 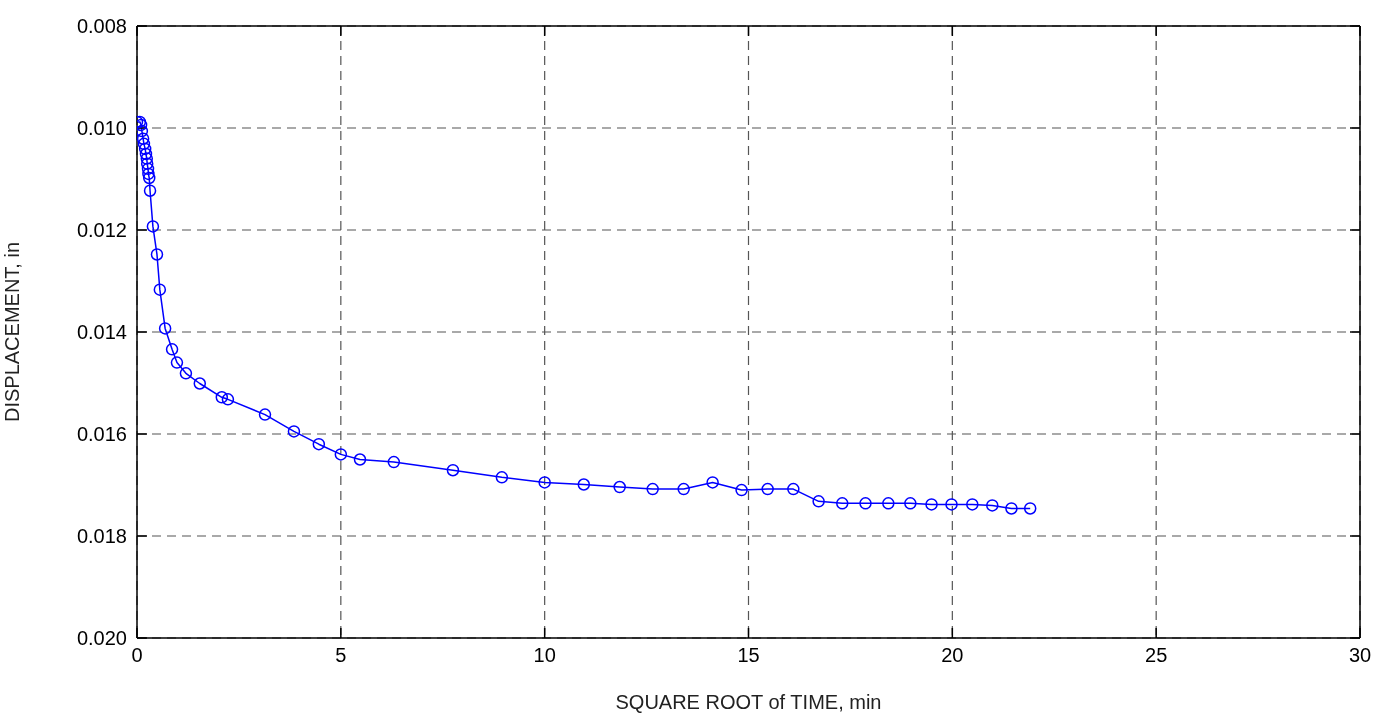 I want to click on x-tick-label: 30, so click(x=1360, y=655).